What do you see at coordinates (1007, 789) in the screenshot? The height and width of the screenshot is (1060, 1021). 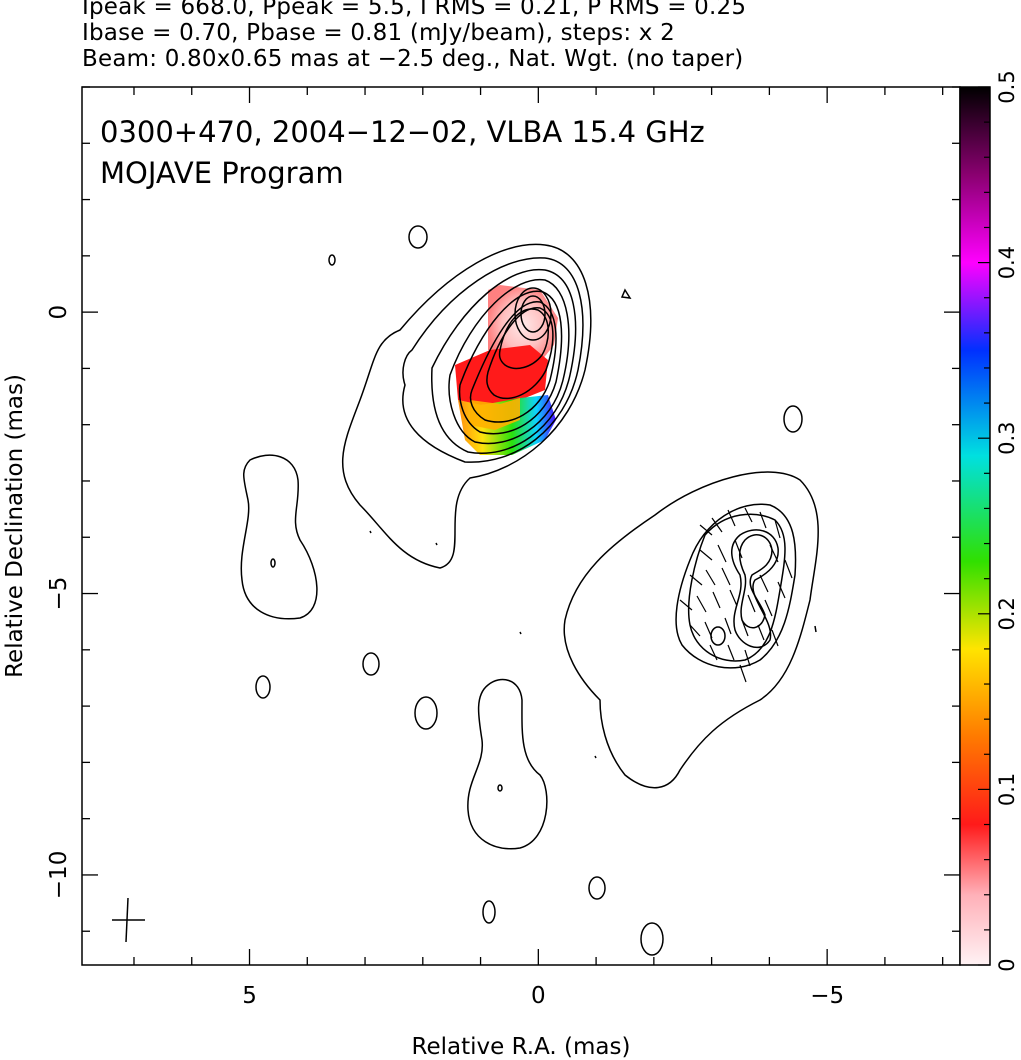 I see `colorbar-tick-label: 0.1` at bounding box center [1007, 789].